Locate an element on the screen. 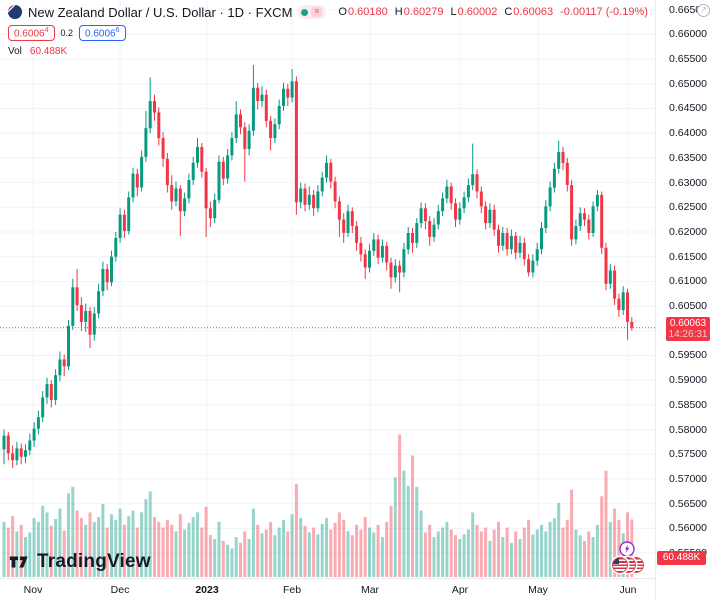 The image size is (710, 600). high-label: H is located at coordinates (398, 12).